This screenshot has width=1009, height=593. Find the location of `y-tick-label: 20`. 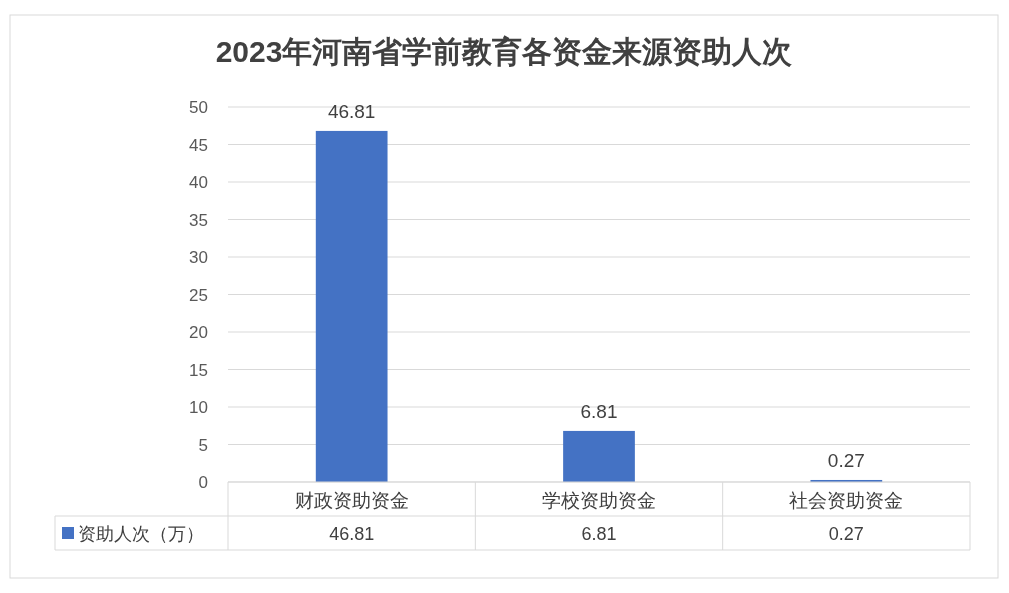

y-tick-label: 20 is located at coordinates (198, 332).